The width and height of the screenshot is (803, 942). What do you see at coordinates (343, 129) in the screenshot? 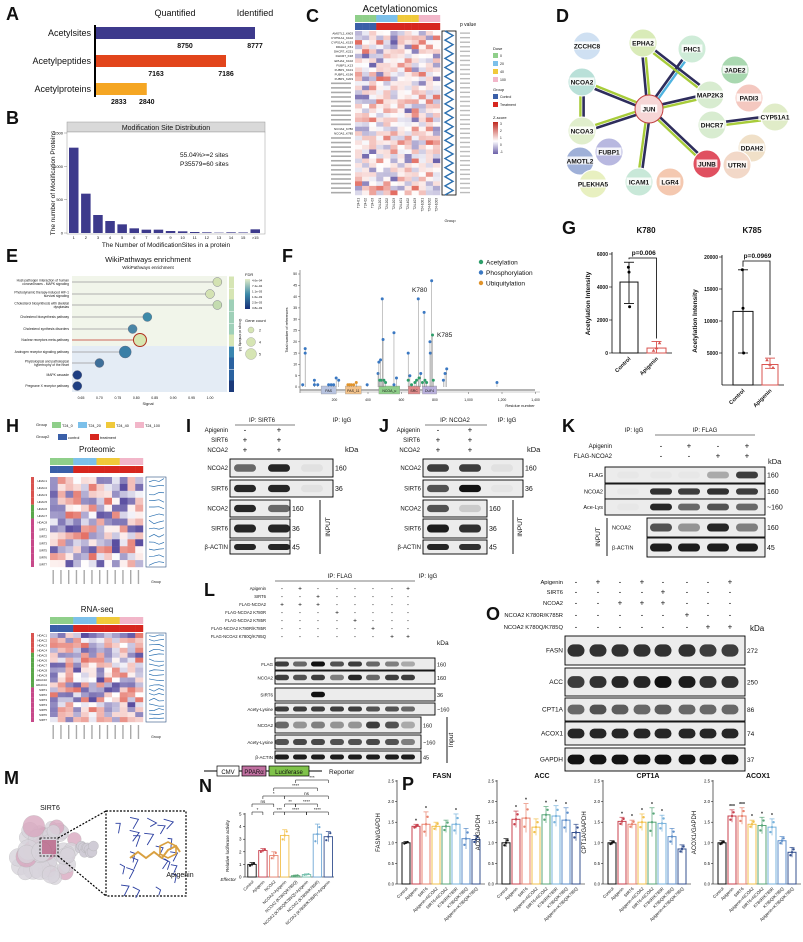
I see `row-label-highlight: NCOA2_K780` at bounding box center [343, 129].